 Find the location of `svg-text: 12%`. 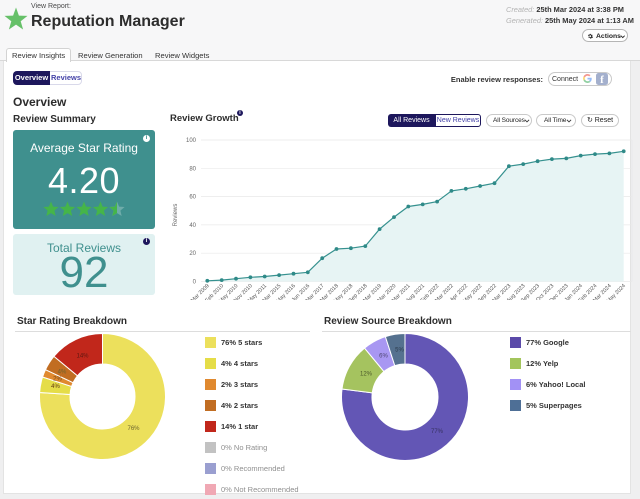

svg-text: 12% is located at coordinates (366, 375).